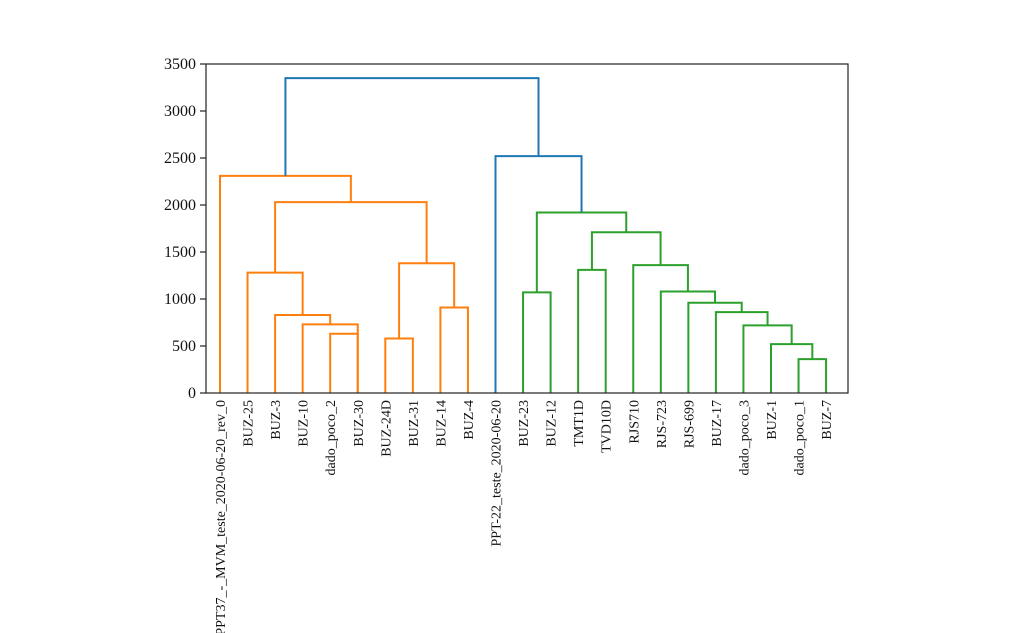 The width and height of the screenshot is (1024, 633). What do you see at coordinates (304, 423) in the screenshot?
I see `leaf-label: BUZ-10` at bounding box center [304, 423].